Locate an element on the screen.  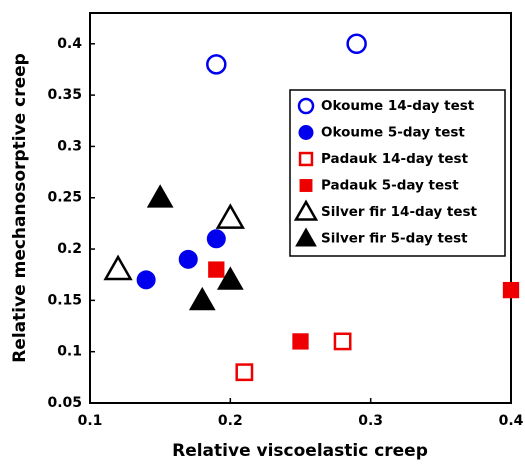
y-tick-label: 0.4 is located at coordinates (69, 44).